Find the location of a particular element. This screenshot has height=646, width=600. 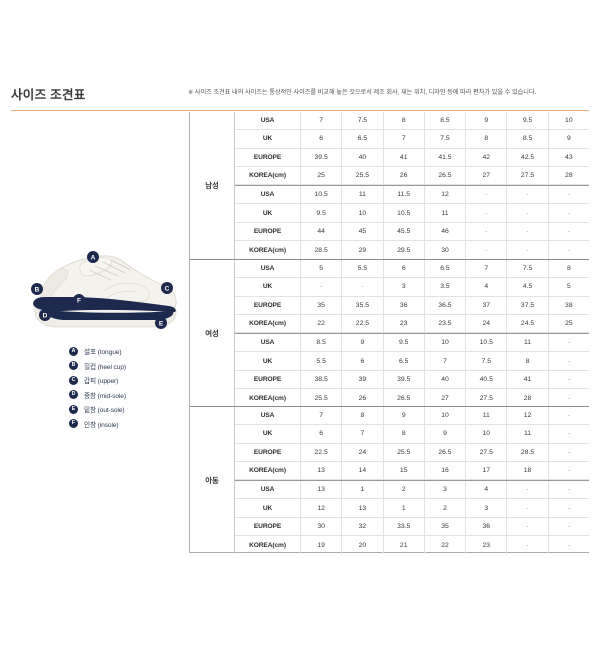

table-row: UK 6 7 8 9 10 11 - is located at coordinates (412, 434).